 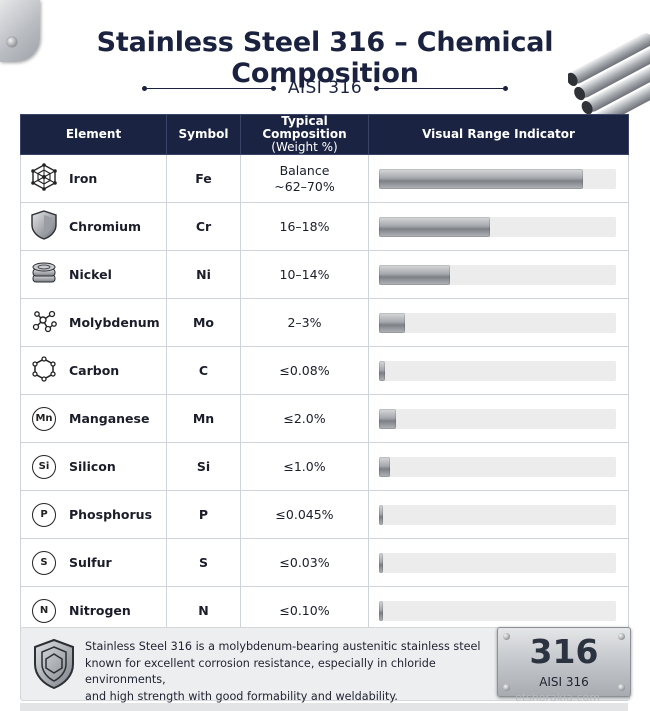 I want to click on badge-text: Mn, so click(x=44, y=418).